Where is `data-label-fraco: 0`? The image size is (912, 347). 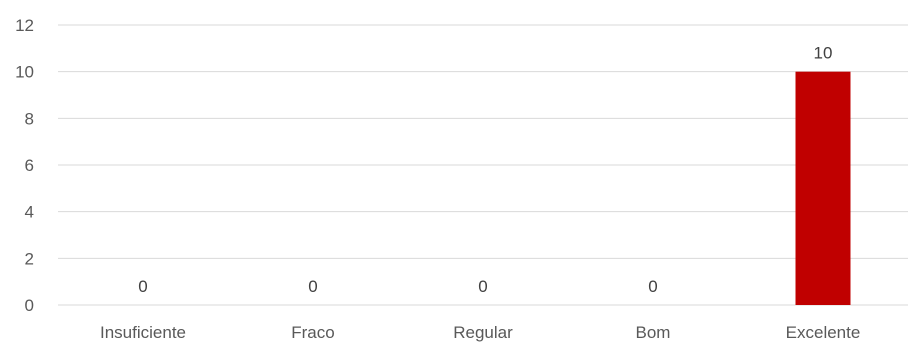 data-label-fraco: 0 is located at coordinates (312, 286).